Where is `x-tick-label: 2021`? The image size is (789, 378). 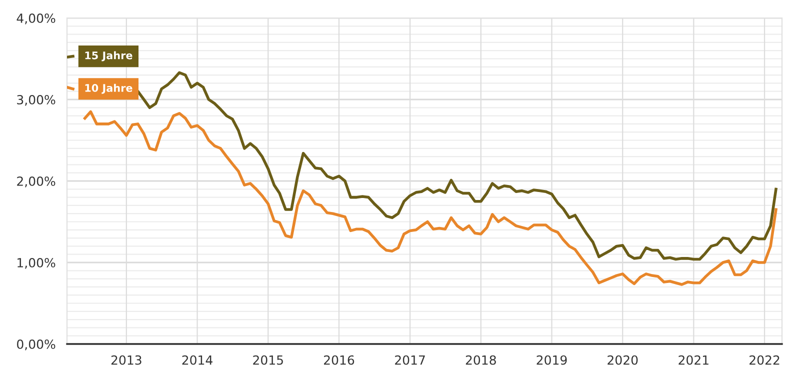
x-tick-label: 2021 is located at coordinates (693, 360).